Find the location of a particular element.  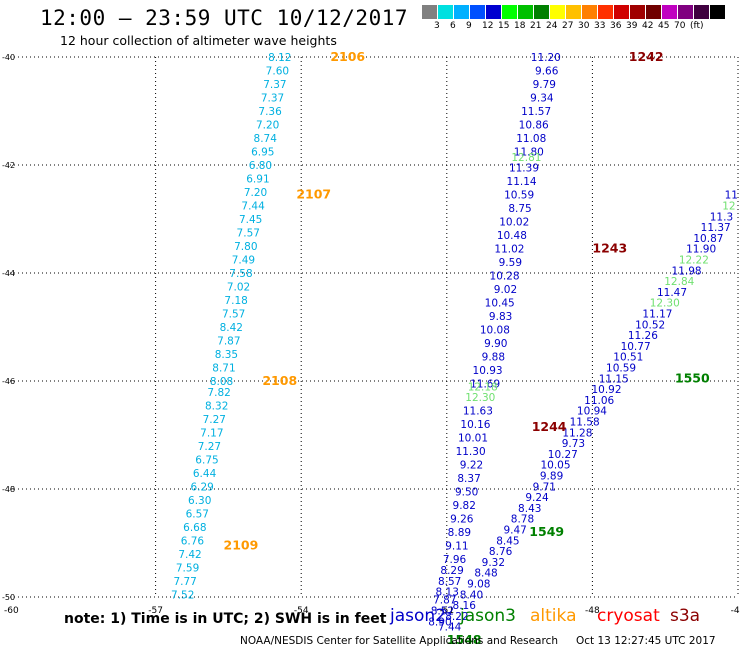

wave-height-label: 11 is located at coordinates (731, 196).